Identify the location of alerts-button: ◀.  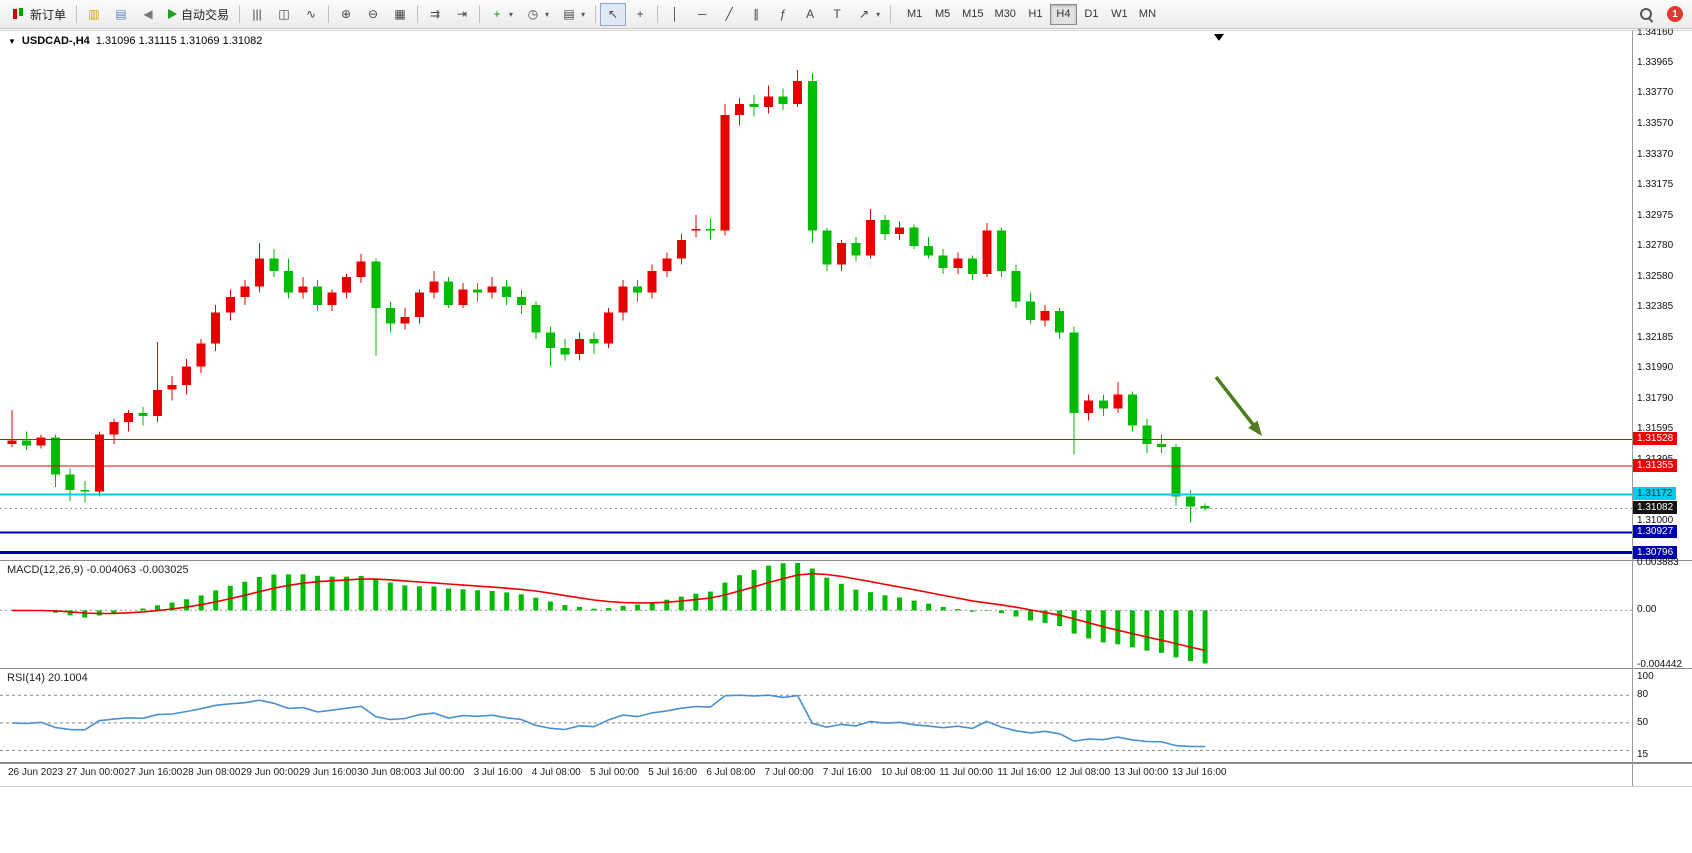
(148, 14).